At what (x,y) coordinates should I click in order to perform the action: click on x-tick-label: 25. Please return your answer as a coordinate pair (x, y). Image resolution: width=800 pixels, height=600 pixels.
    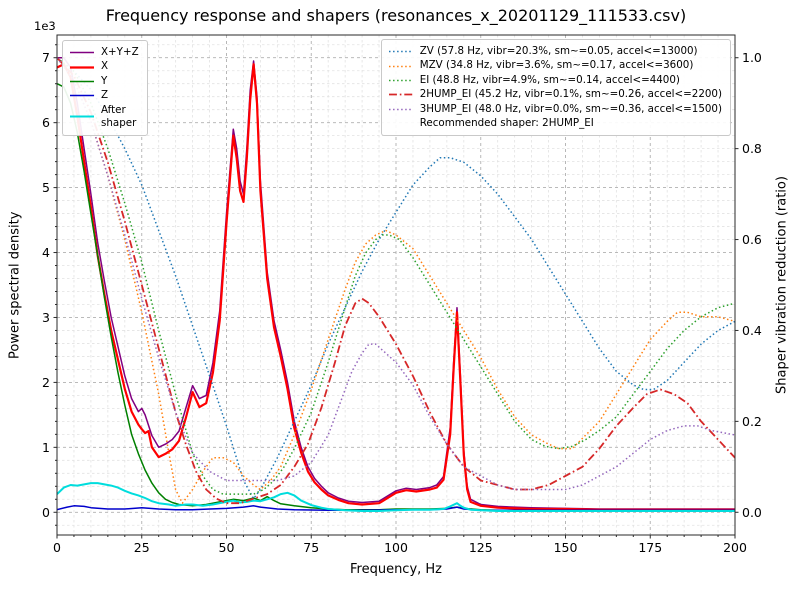
    Looking at the image, I should click on (142, 547).